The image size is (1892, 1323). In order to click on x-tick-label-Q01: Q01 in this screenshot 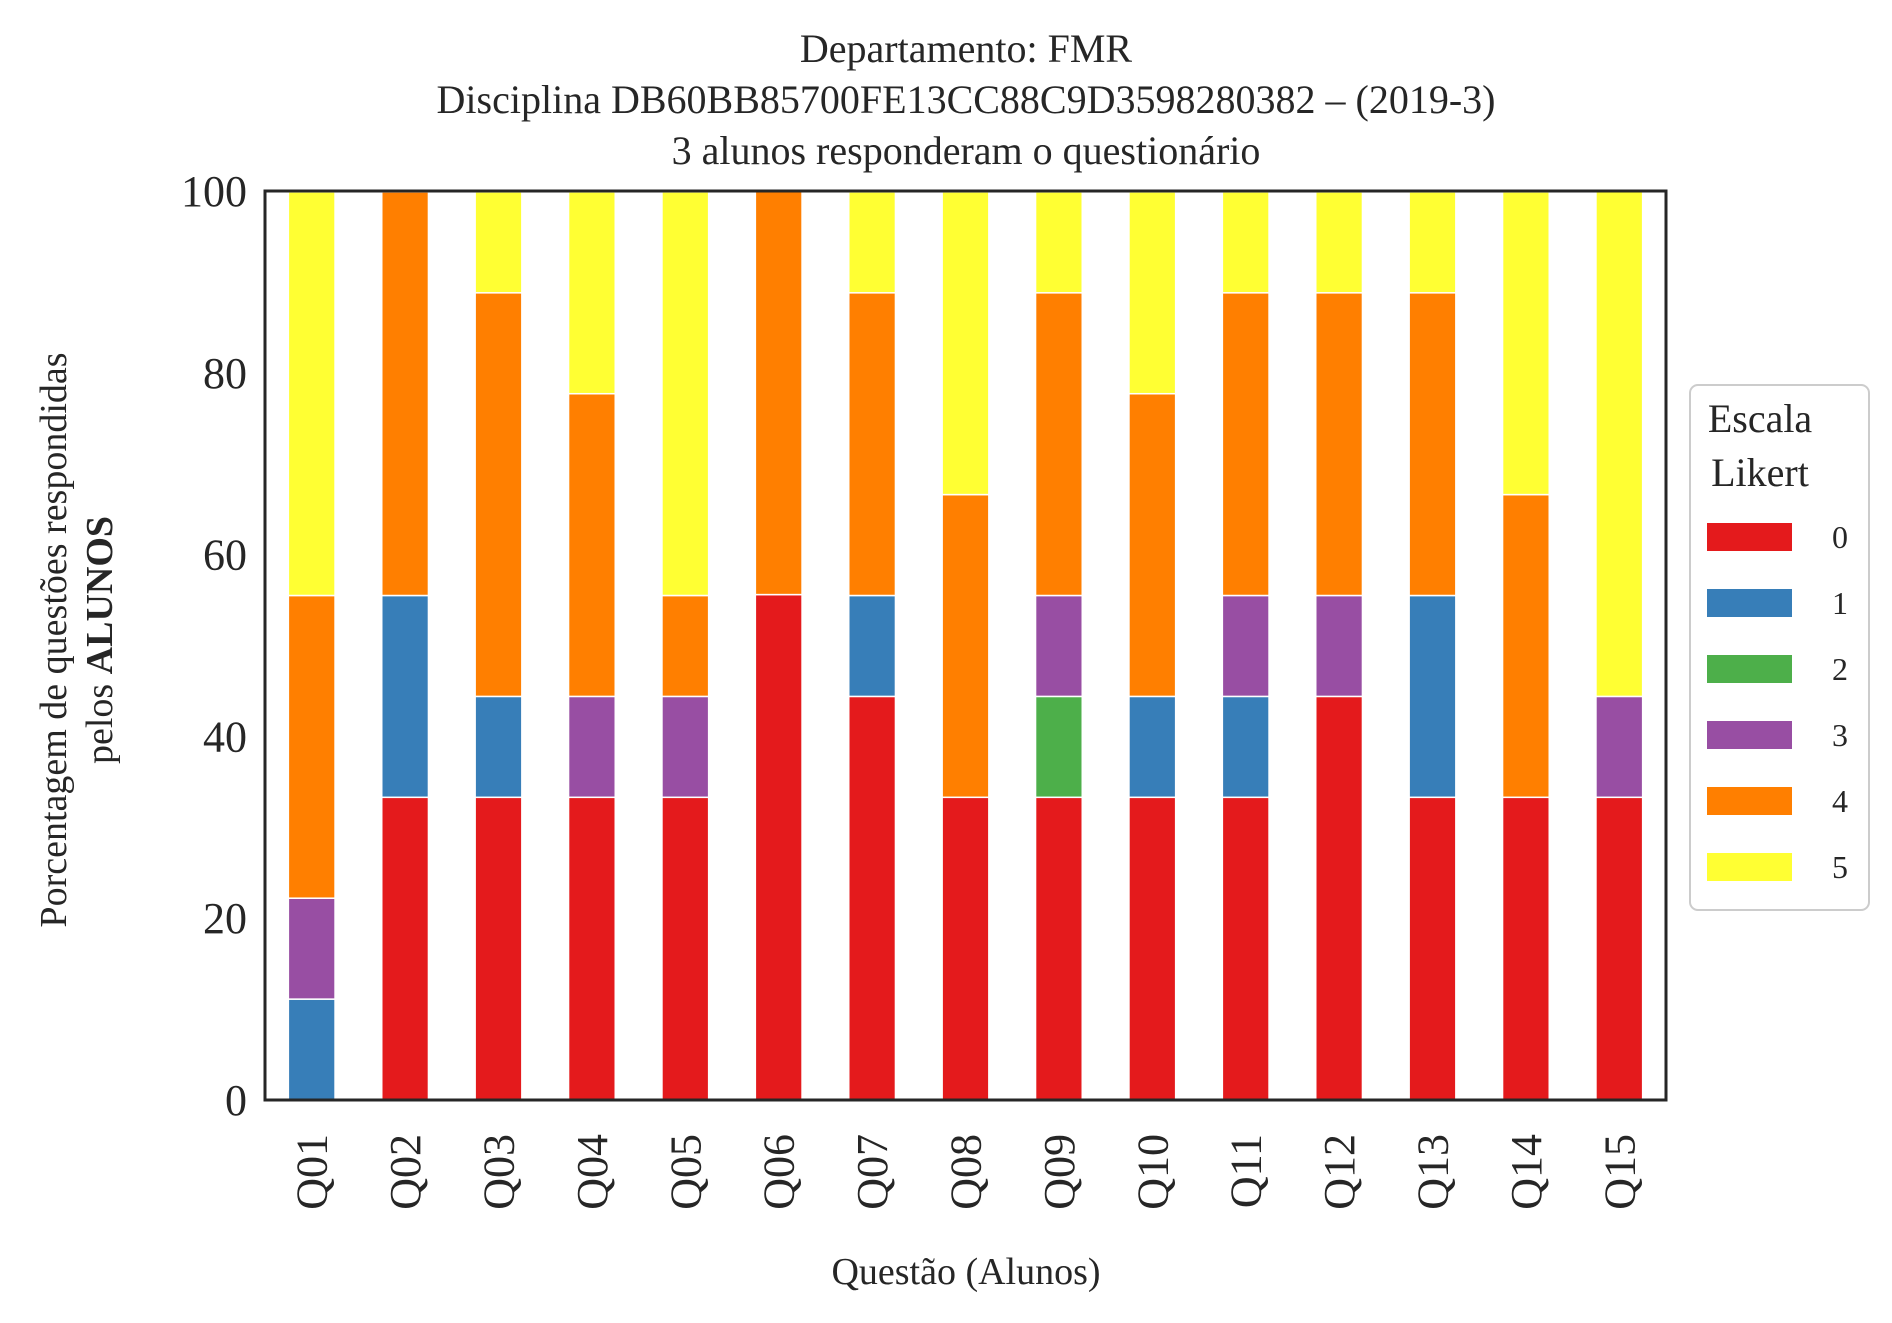, I will do `click(312, 1172)`.